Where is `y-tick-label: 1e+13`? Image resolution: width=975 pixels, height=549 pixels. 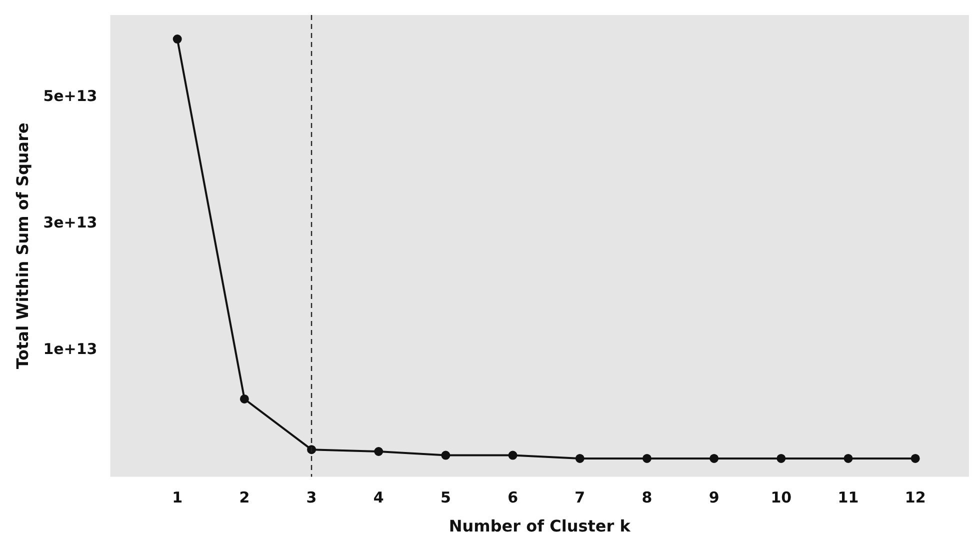 y-tick-label: 1e+13 is located at coordinates (70, 349).